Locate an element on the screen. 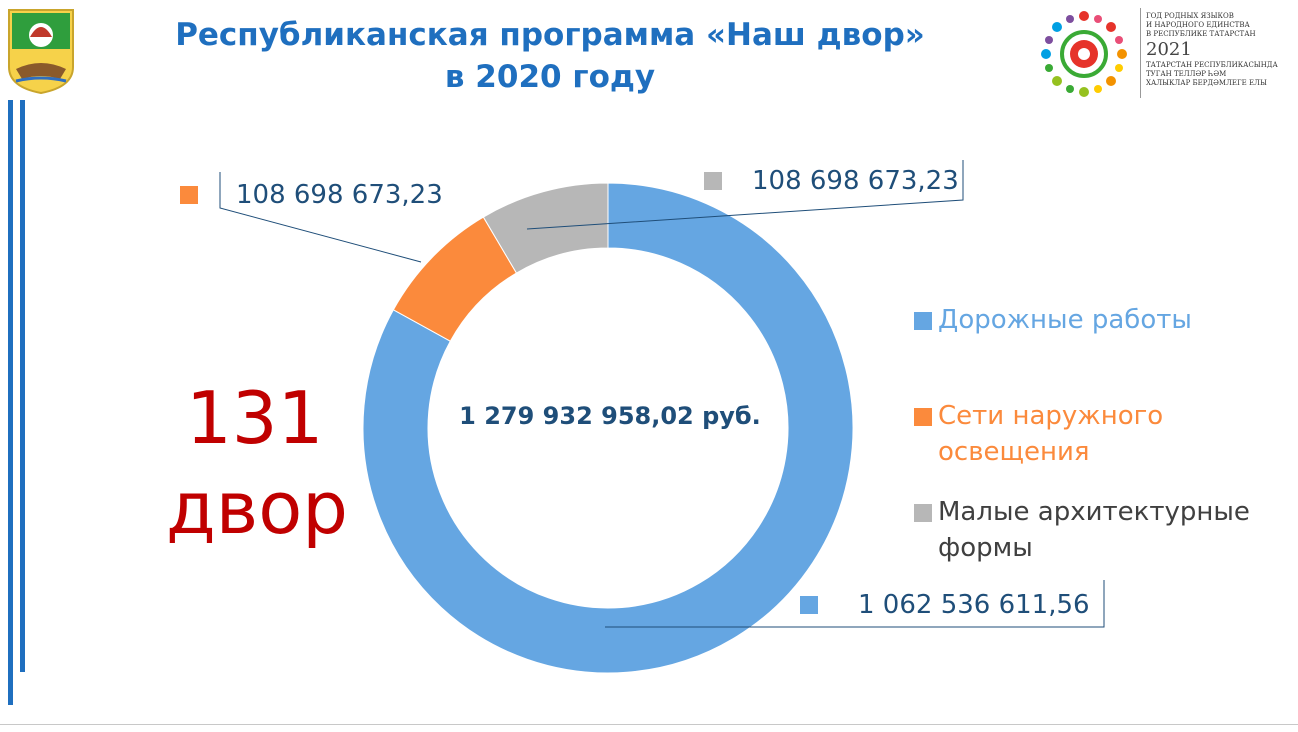 This screenshot has height=732, width=1298. logo-text-line-5: ТУГАН ТЕЛЛӘР ҺӘМ is located at coordinates (1186, 74).